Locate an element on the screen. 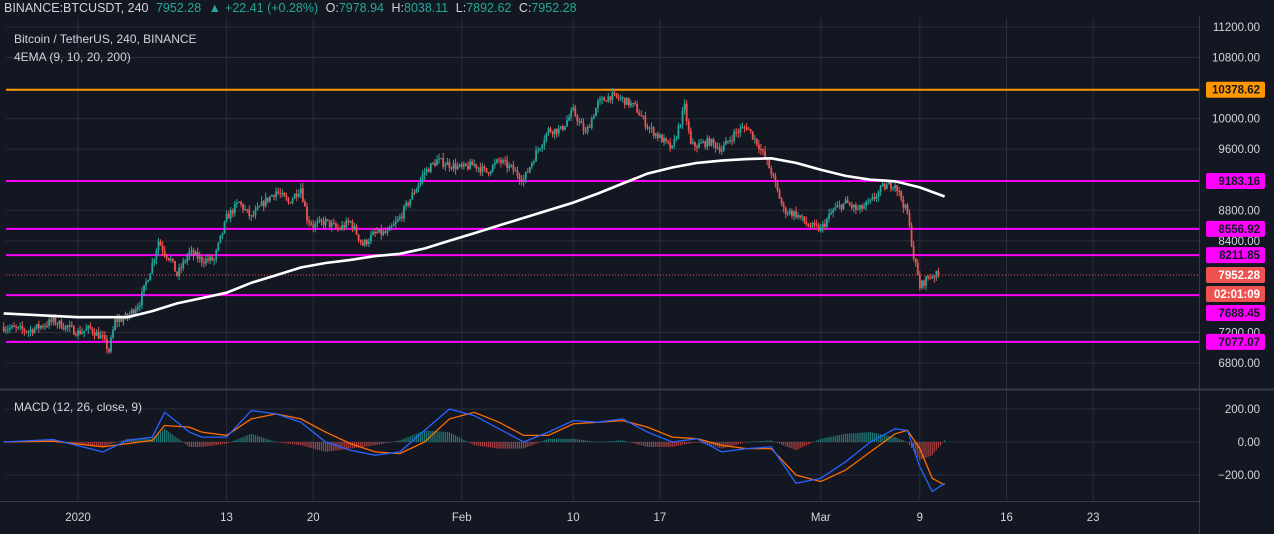 This screenshot has height=534, width=1274. chart-title: Bitcoin / TetherUS, 240, BINANCE is located at coordinates (105, 39).